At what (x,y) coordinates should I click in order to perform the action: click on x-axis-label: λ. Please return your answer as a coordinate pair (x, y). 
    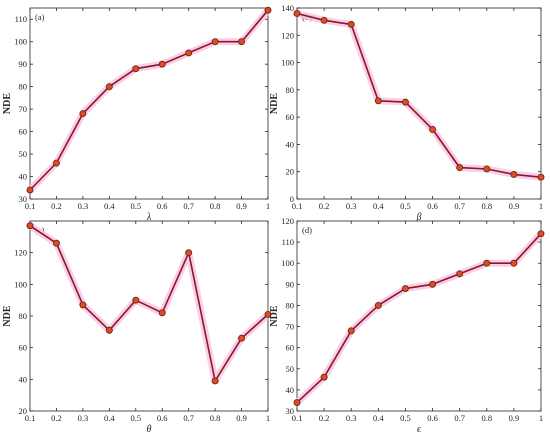
    Looking at the image, I should click on (149, 217).